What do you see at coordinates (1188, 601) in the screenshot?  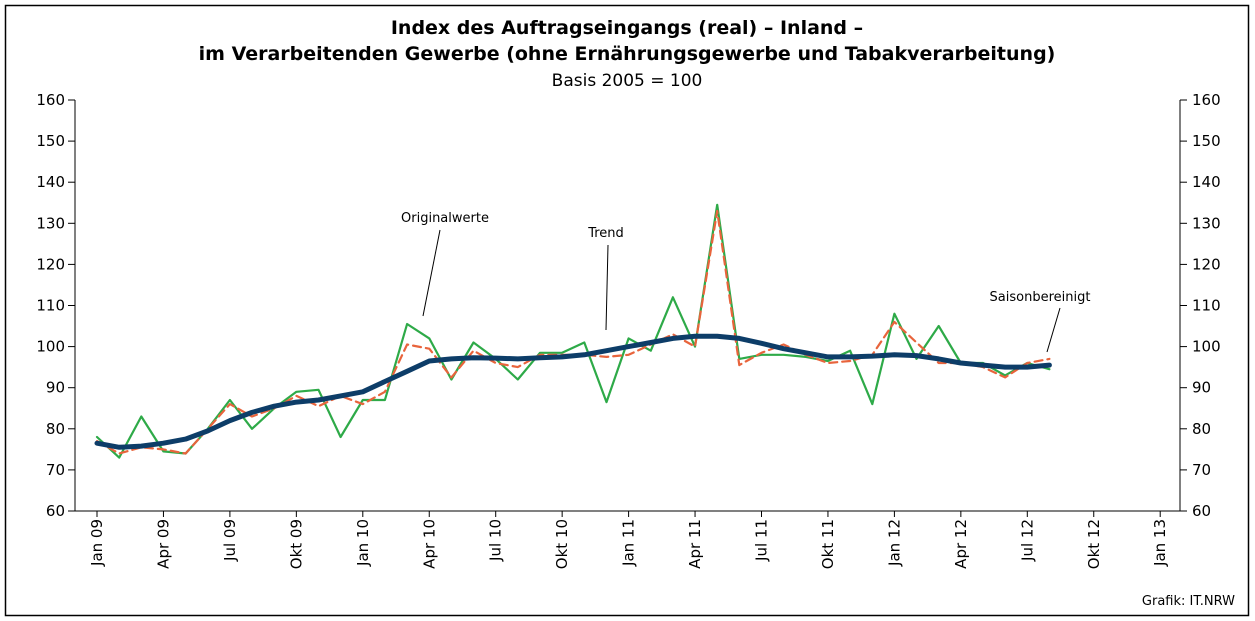 I see `source: Grafik: IT.NRW` at bounding box center [1188, 601].